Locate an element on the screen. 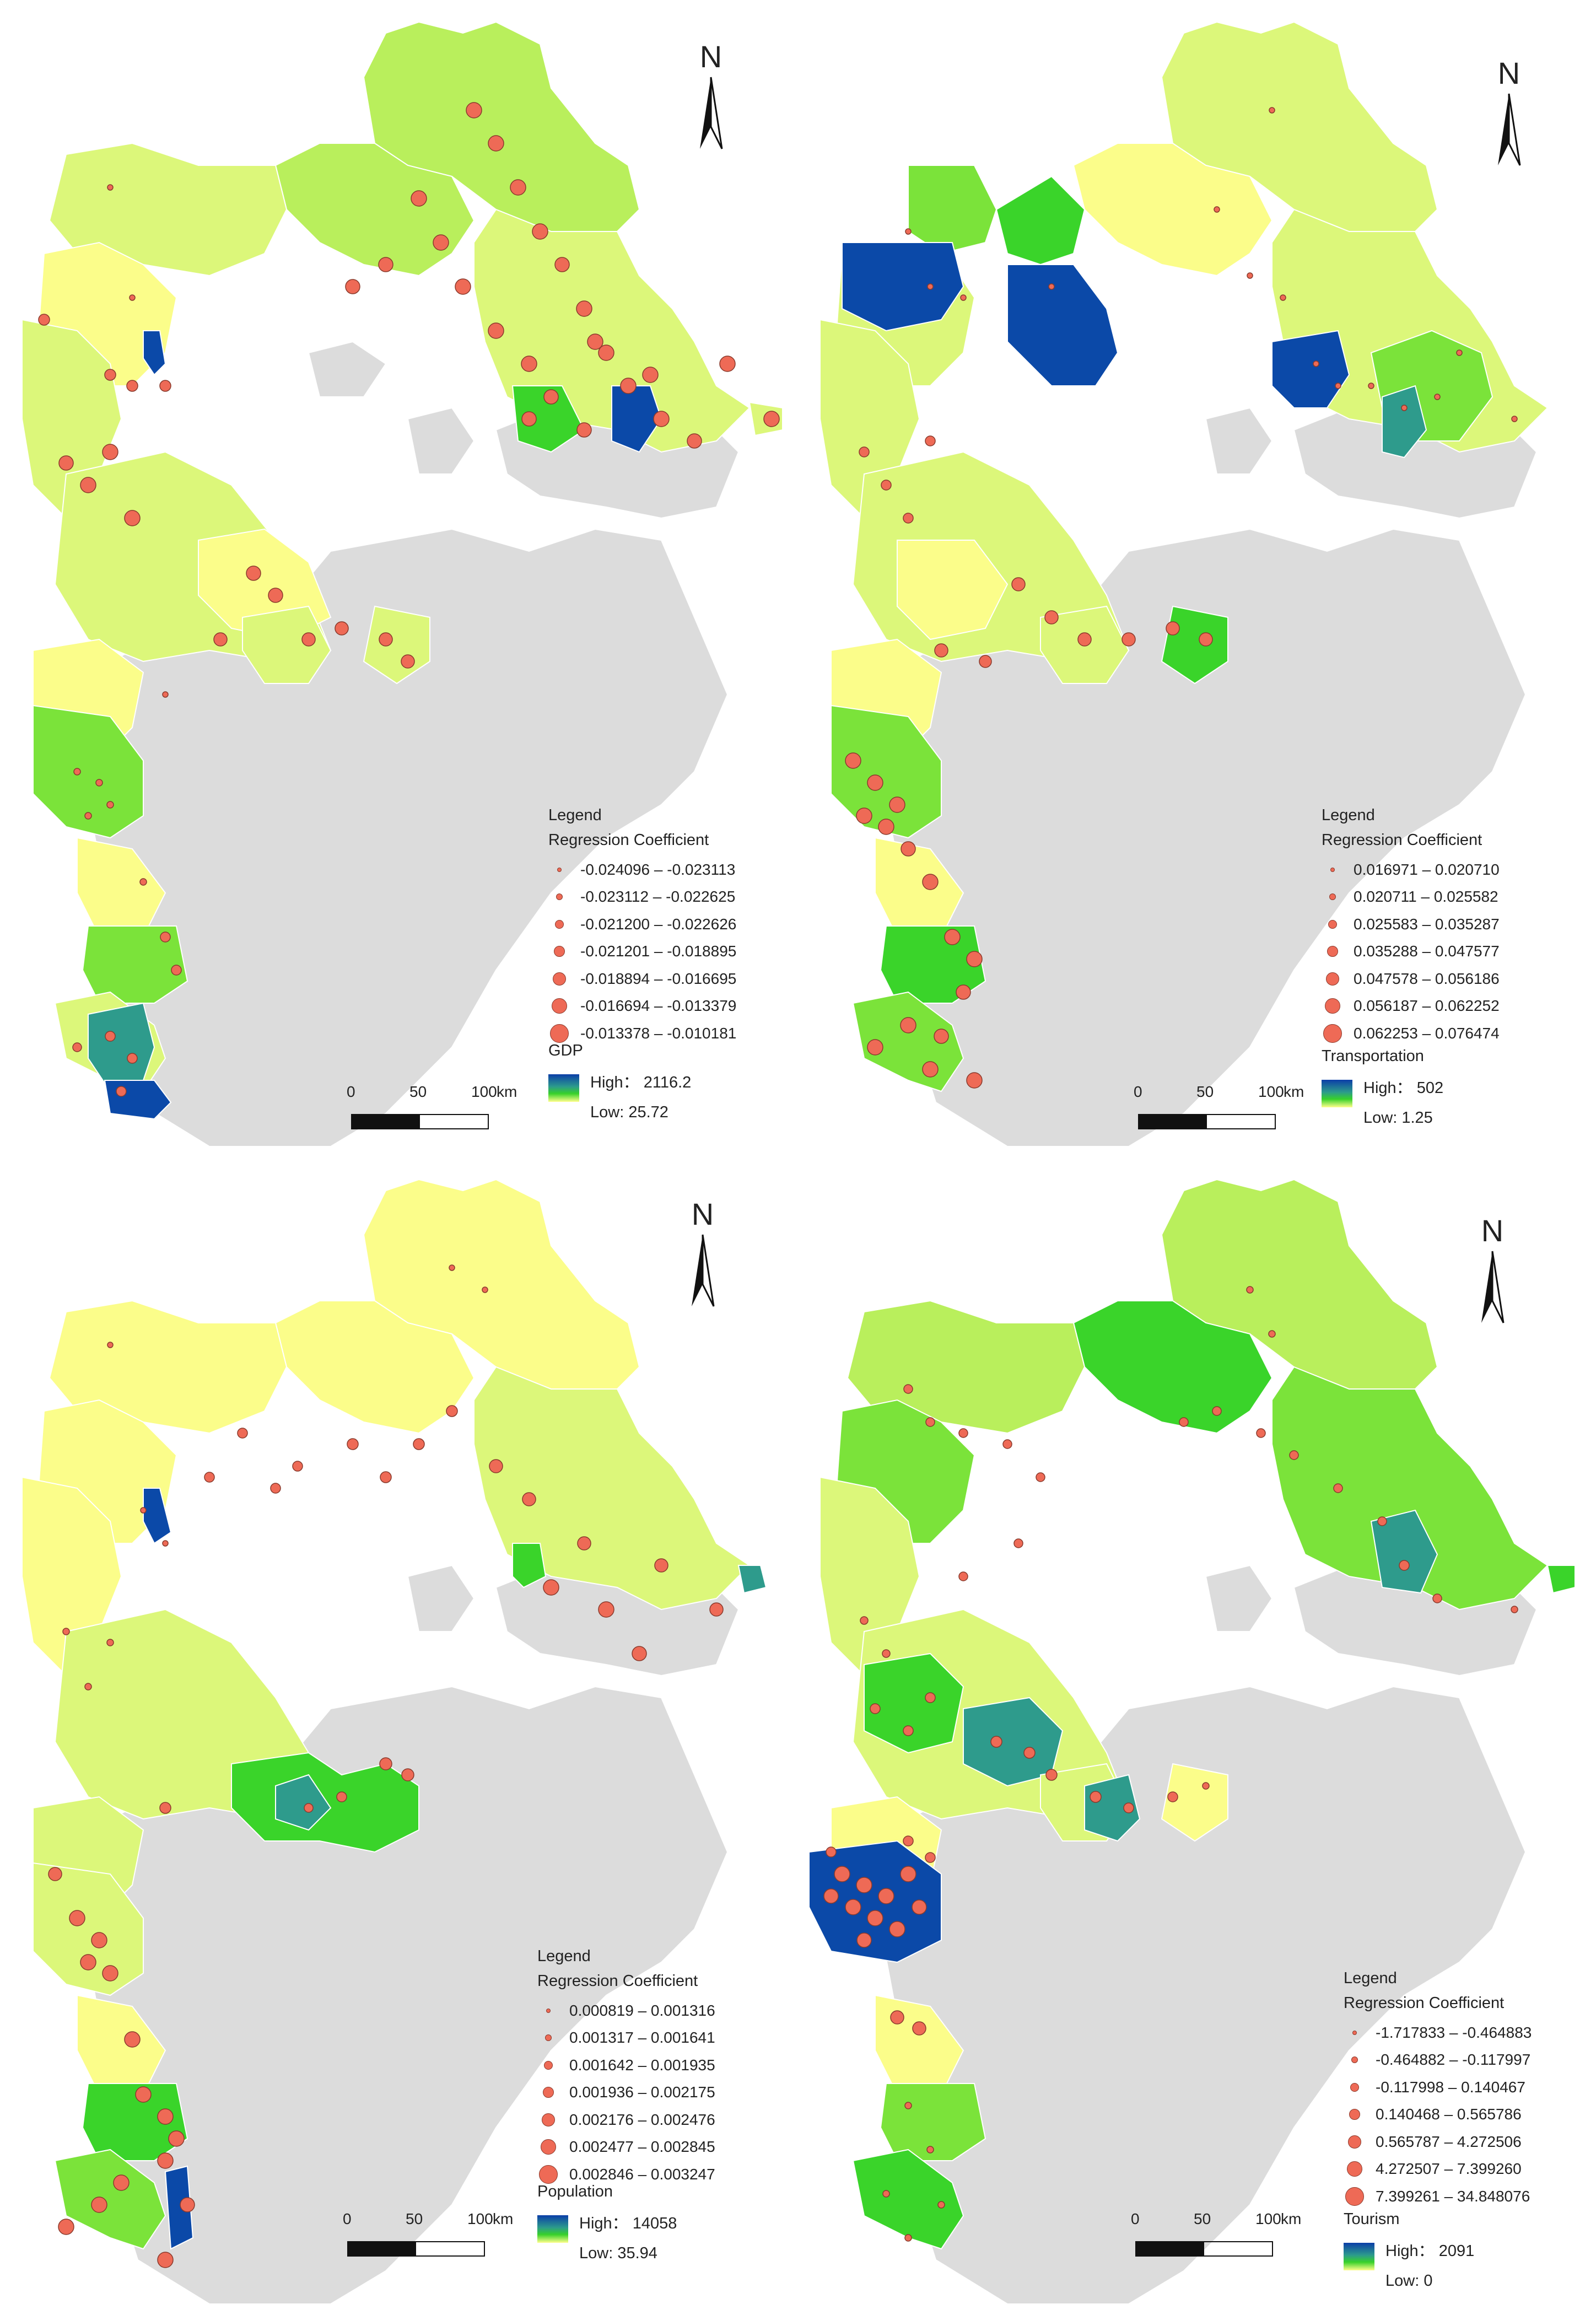 Image resolution: width=1596 pixels, height=2315 pixels. ramp-title: GDP is located at coordinates (565, 1050).